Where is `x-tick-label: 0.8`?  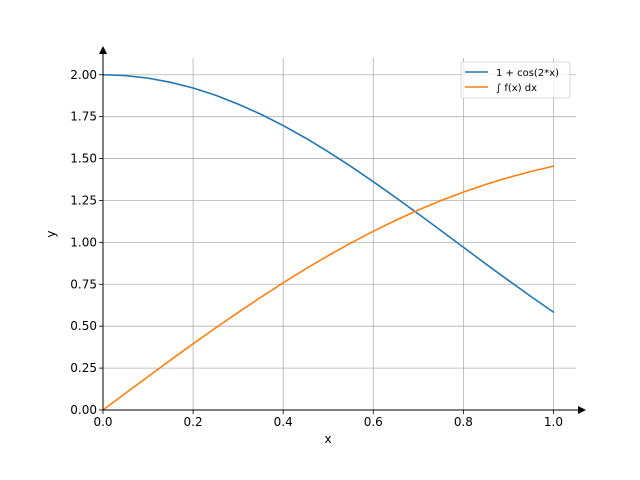
x-tick-label: 0.8 is located at coordinates (463, 422).